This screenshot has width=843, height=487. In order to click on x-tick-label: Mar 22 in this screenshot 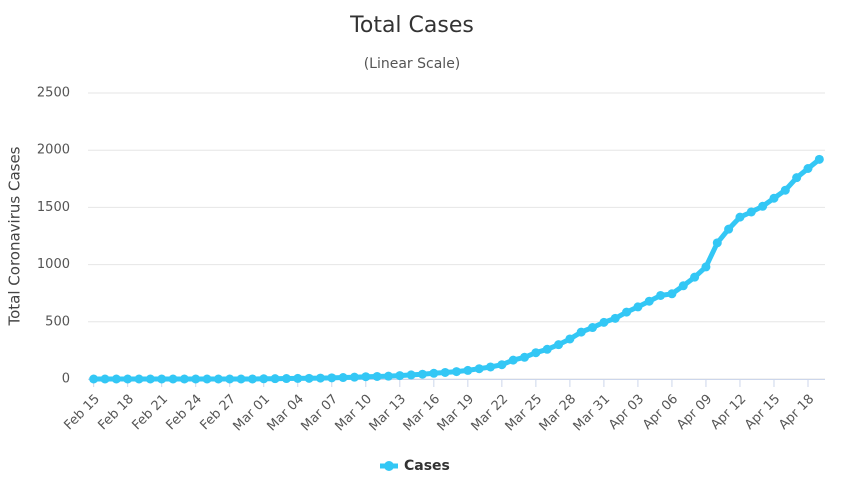, I will do `click(490, 413)`.